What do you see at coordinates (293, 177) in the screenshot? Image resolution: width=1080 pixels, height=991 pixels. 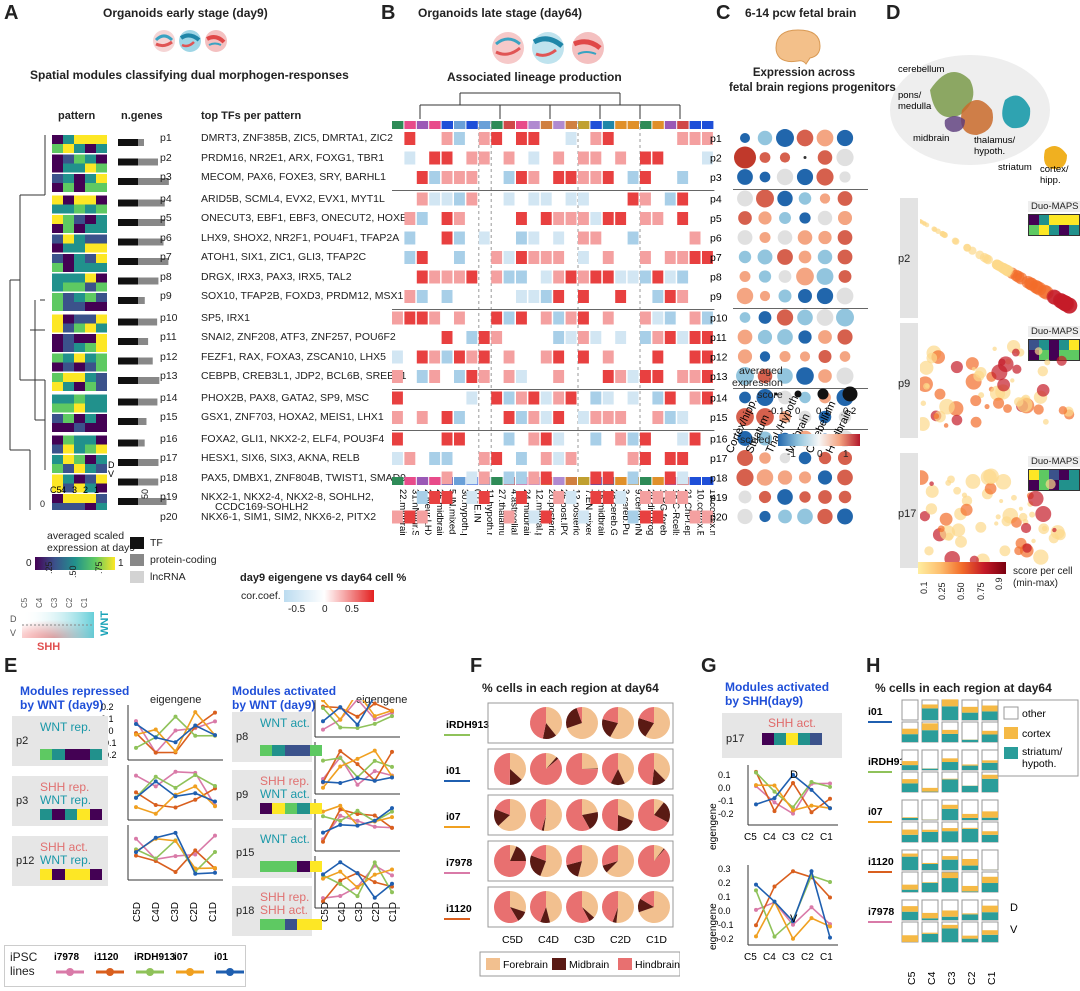 I see `tf-list-p3: MECOM, PAX6, FOXE3, SRY, BARHL1` at bounding box center [293, 177].